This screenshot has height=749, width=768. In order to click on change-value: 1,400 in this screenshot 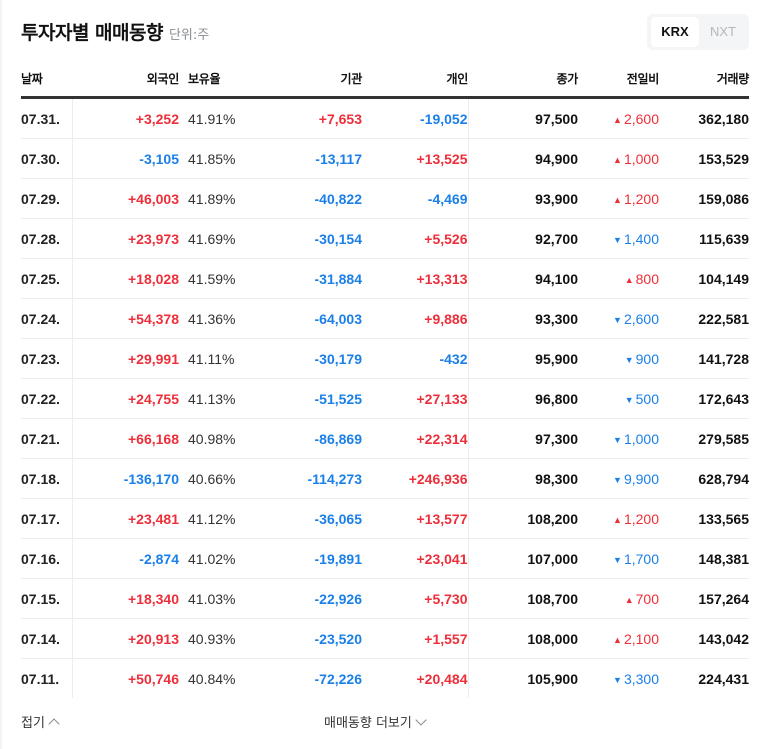, I will do `click(641, 238)`.